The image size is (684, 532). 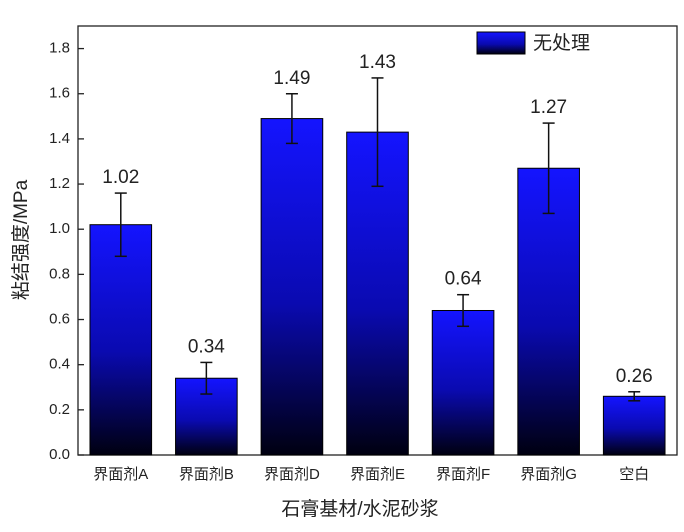 I want to click on data-label: 1.43, so click(x=377, y=62).